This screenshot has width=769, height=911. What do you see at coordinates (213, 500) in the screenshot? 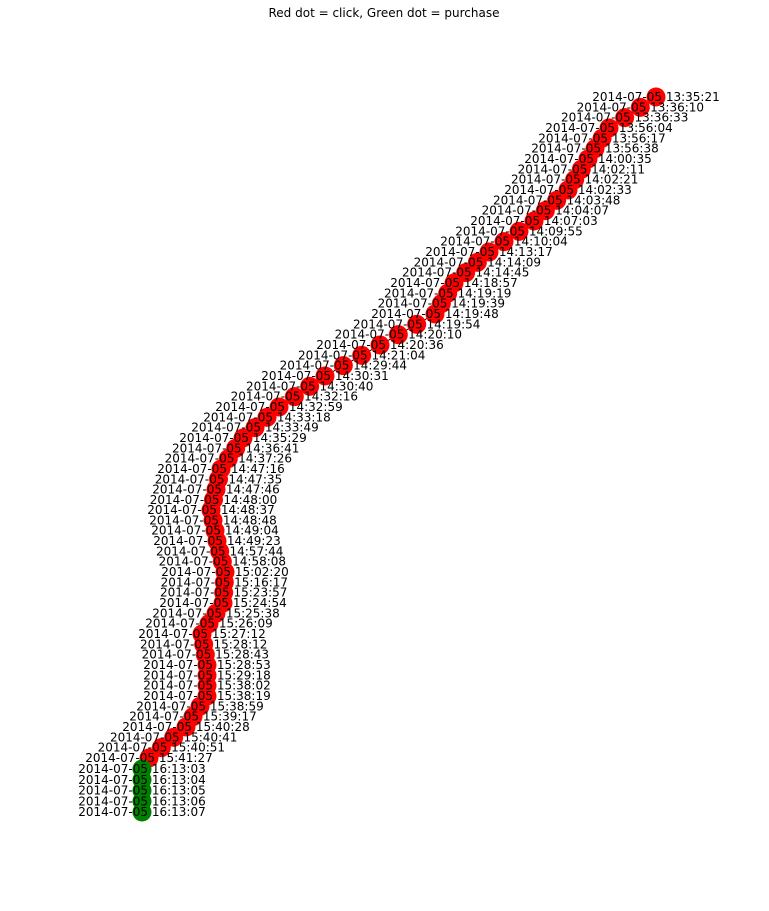
I see `node-label: 2014-07-05 14:48:00` at bounding box center [213, 500].